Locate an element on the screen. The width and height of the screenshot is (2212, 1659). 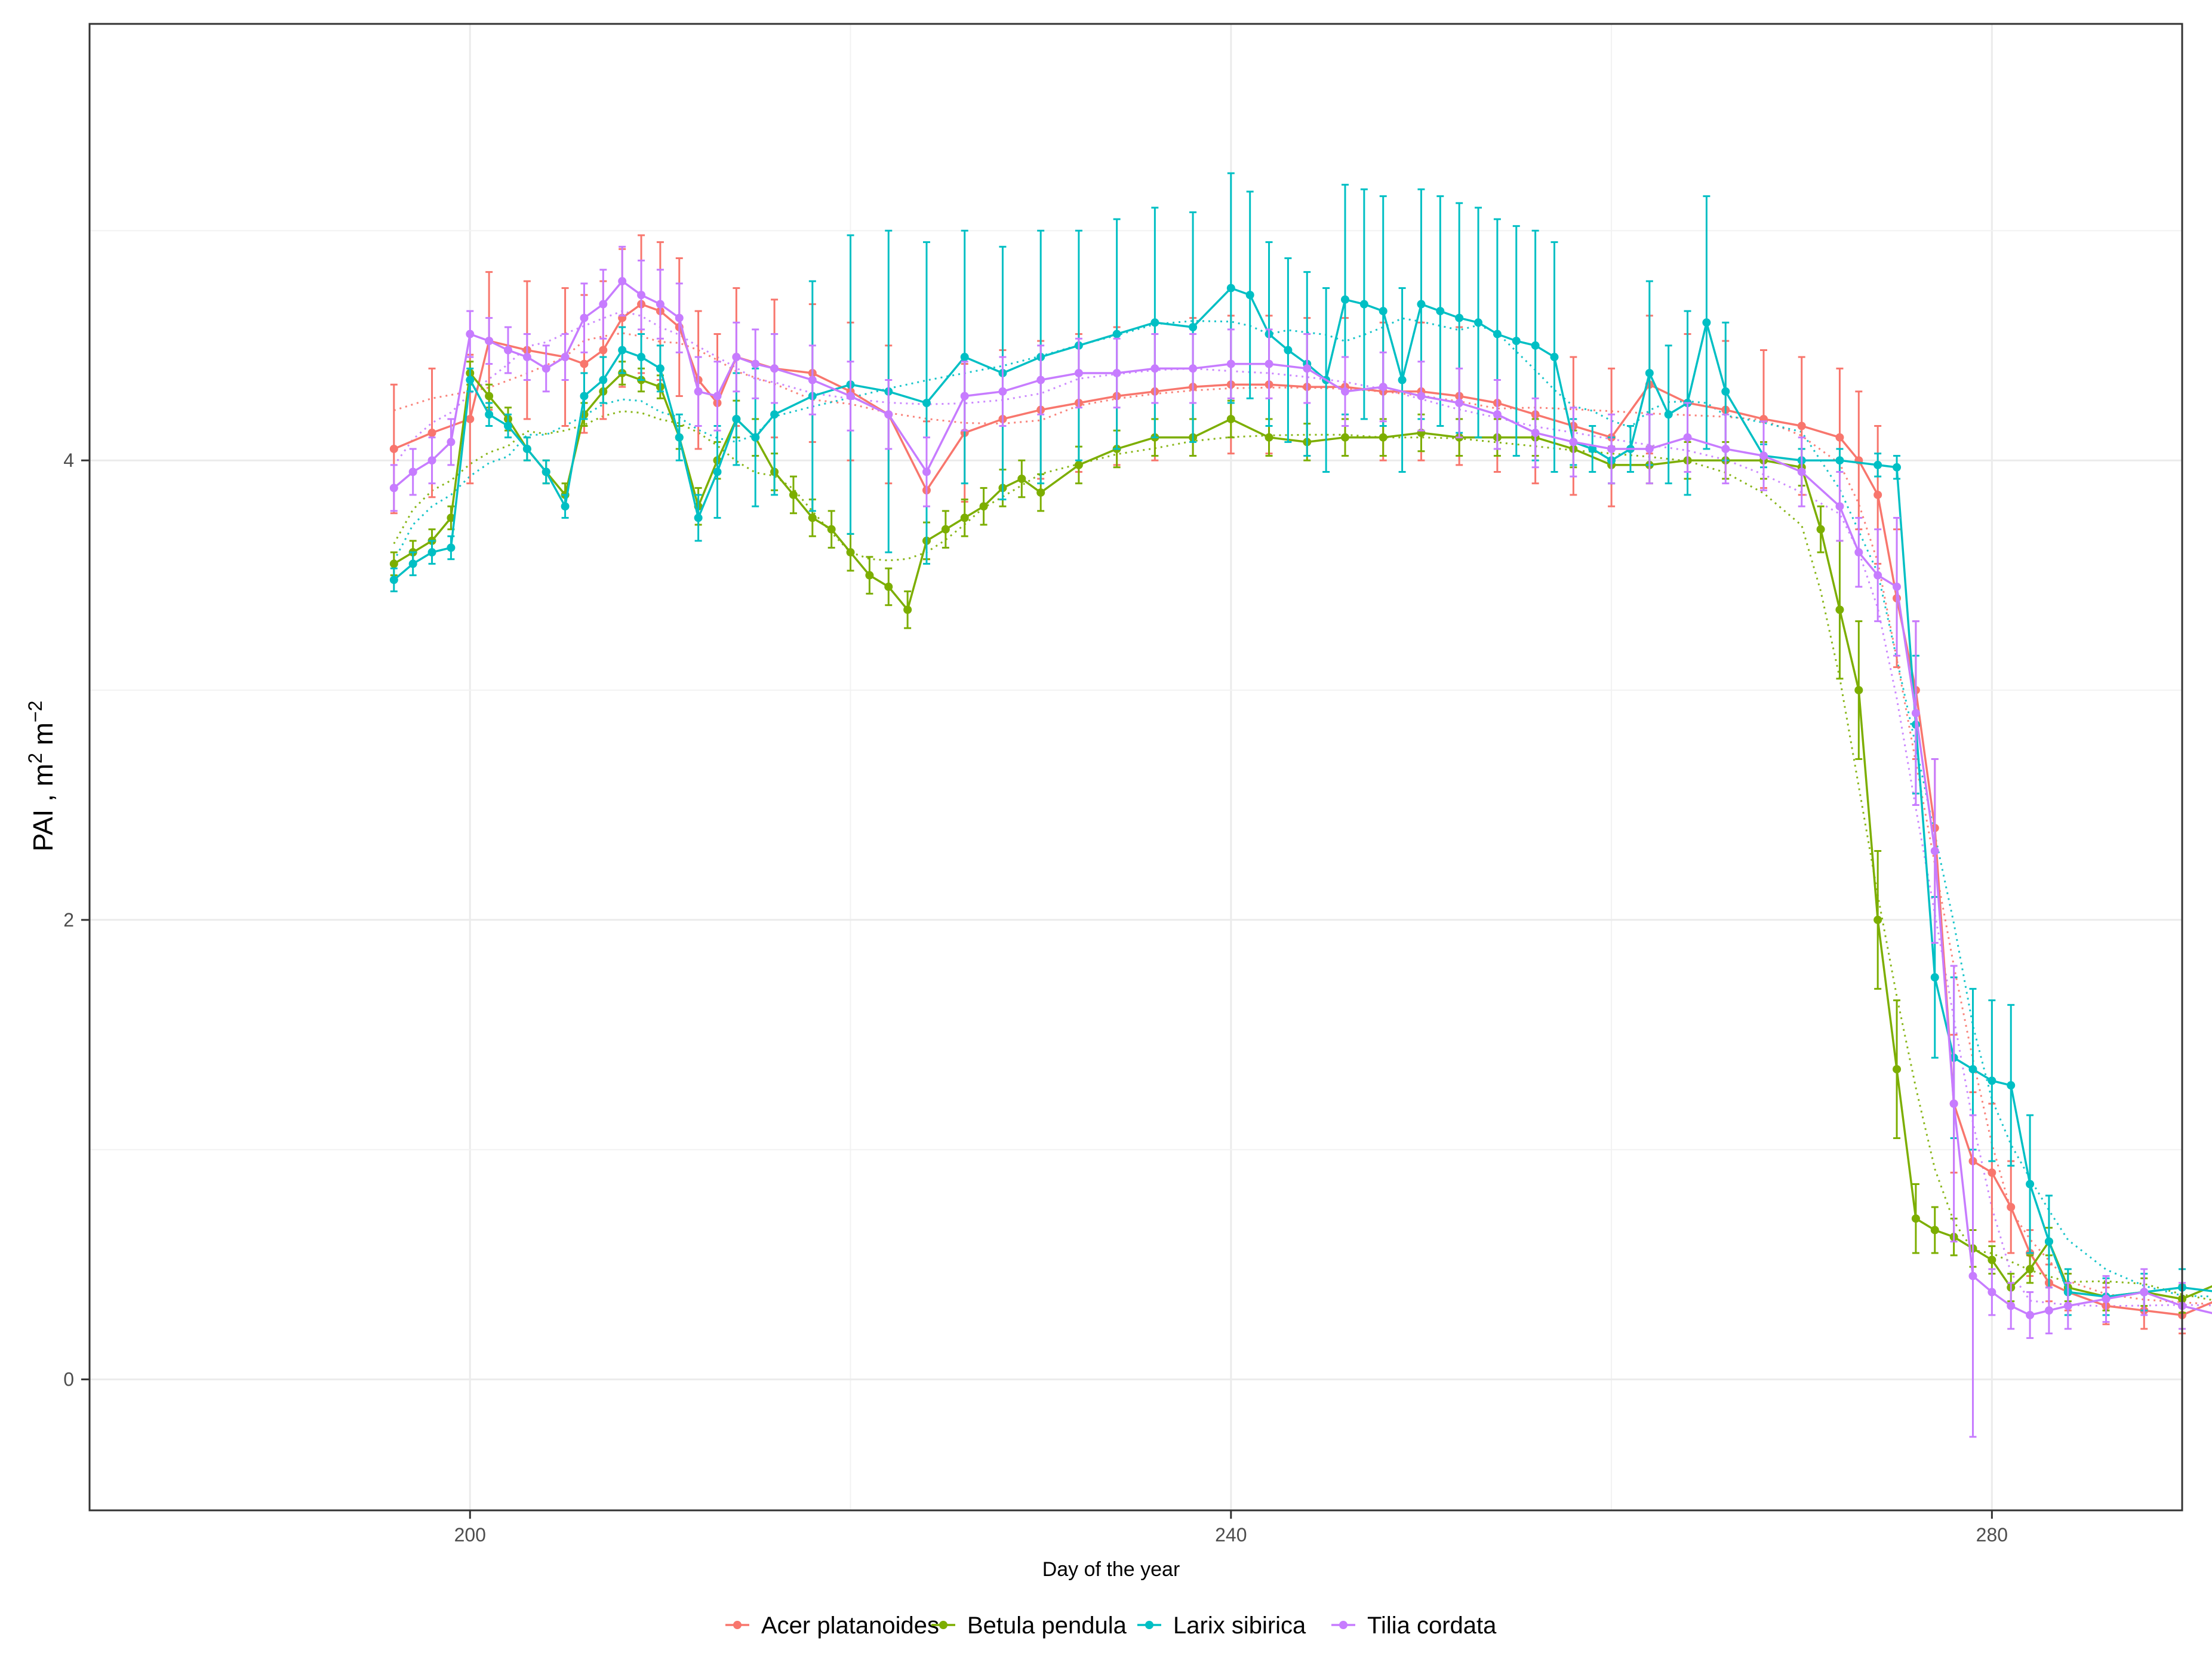
legend-label: Larix sibirica is located at coordinates (1239, 1626).